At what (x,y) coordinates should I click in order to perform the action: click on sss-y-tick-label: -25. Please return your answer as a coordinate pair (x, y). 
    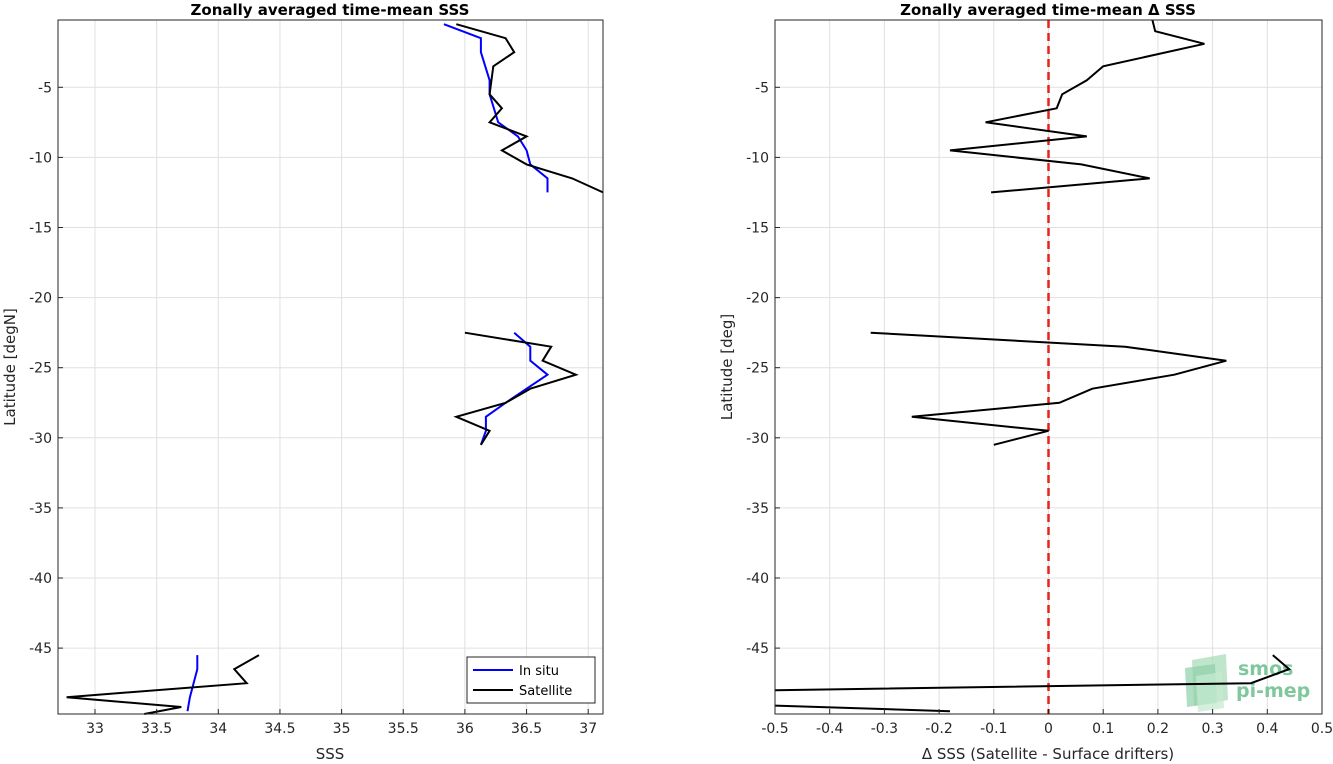
    Looking at the image, I should click on (40, 369).